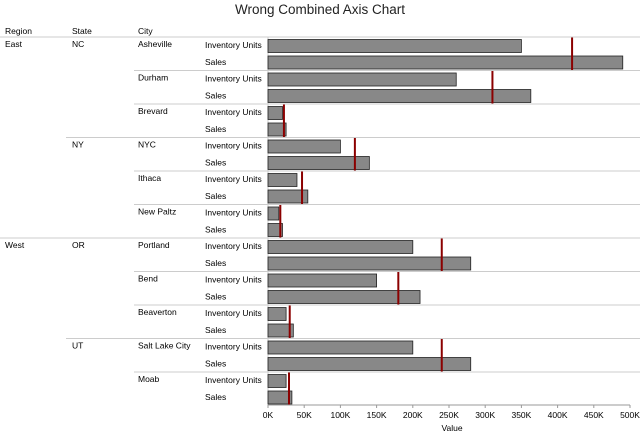 This screenshot has width=640, height=436. Describe the element at coordinates (78, 44) in the screenshot. I see `state-label: NC` at that location.